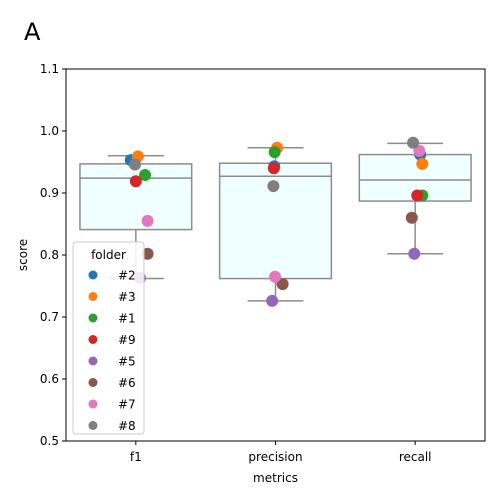 The height and width of the screenshot is (500, 500). Describe the element at coordinates (49, 193) in the screenshot. I see `y-tick-label: 0.9` at that location.